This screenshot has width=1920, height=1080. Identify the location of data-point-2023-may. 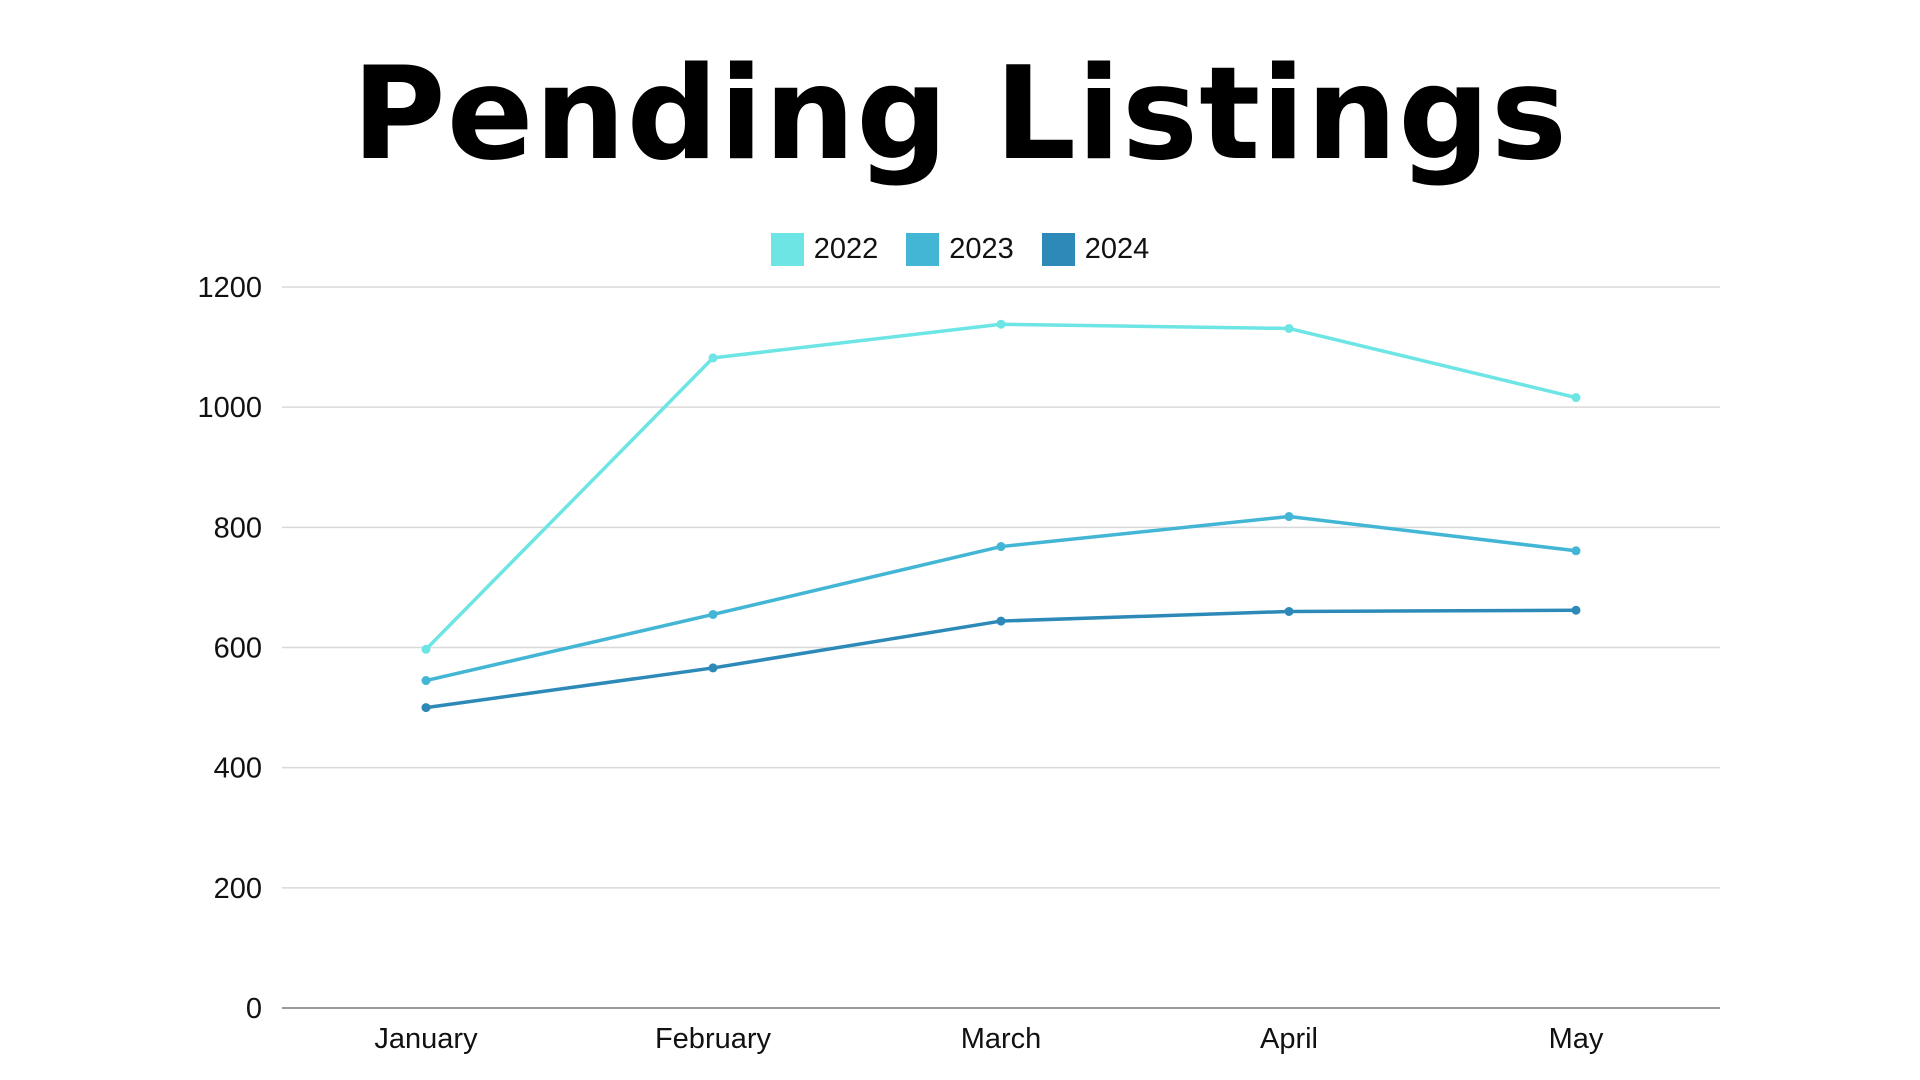
(1576, 551).